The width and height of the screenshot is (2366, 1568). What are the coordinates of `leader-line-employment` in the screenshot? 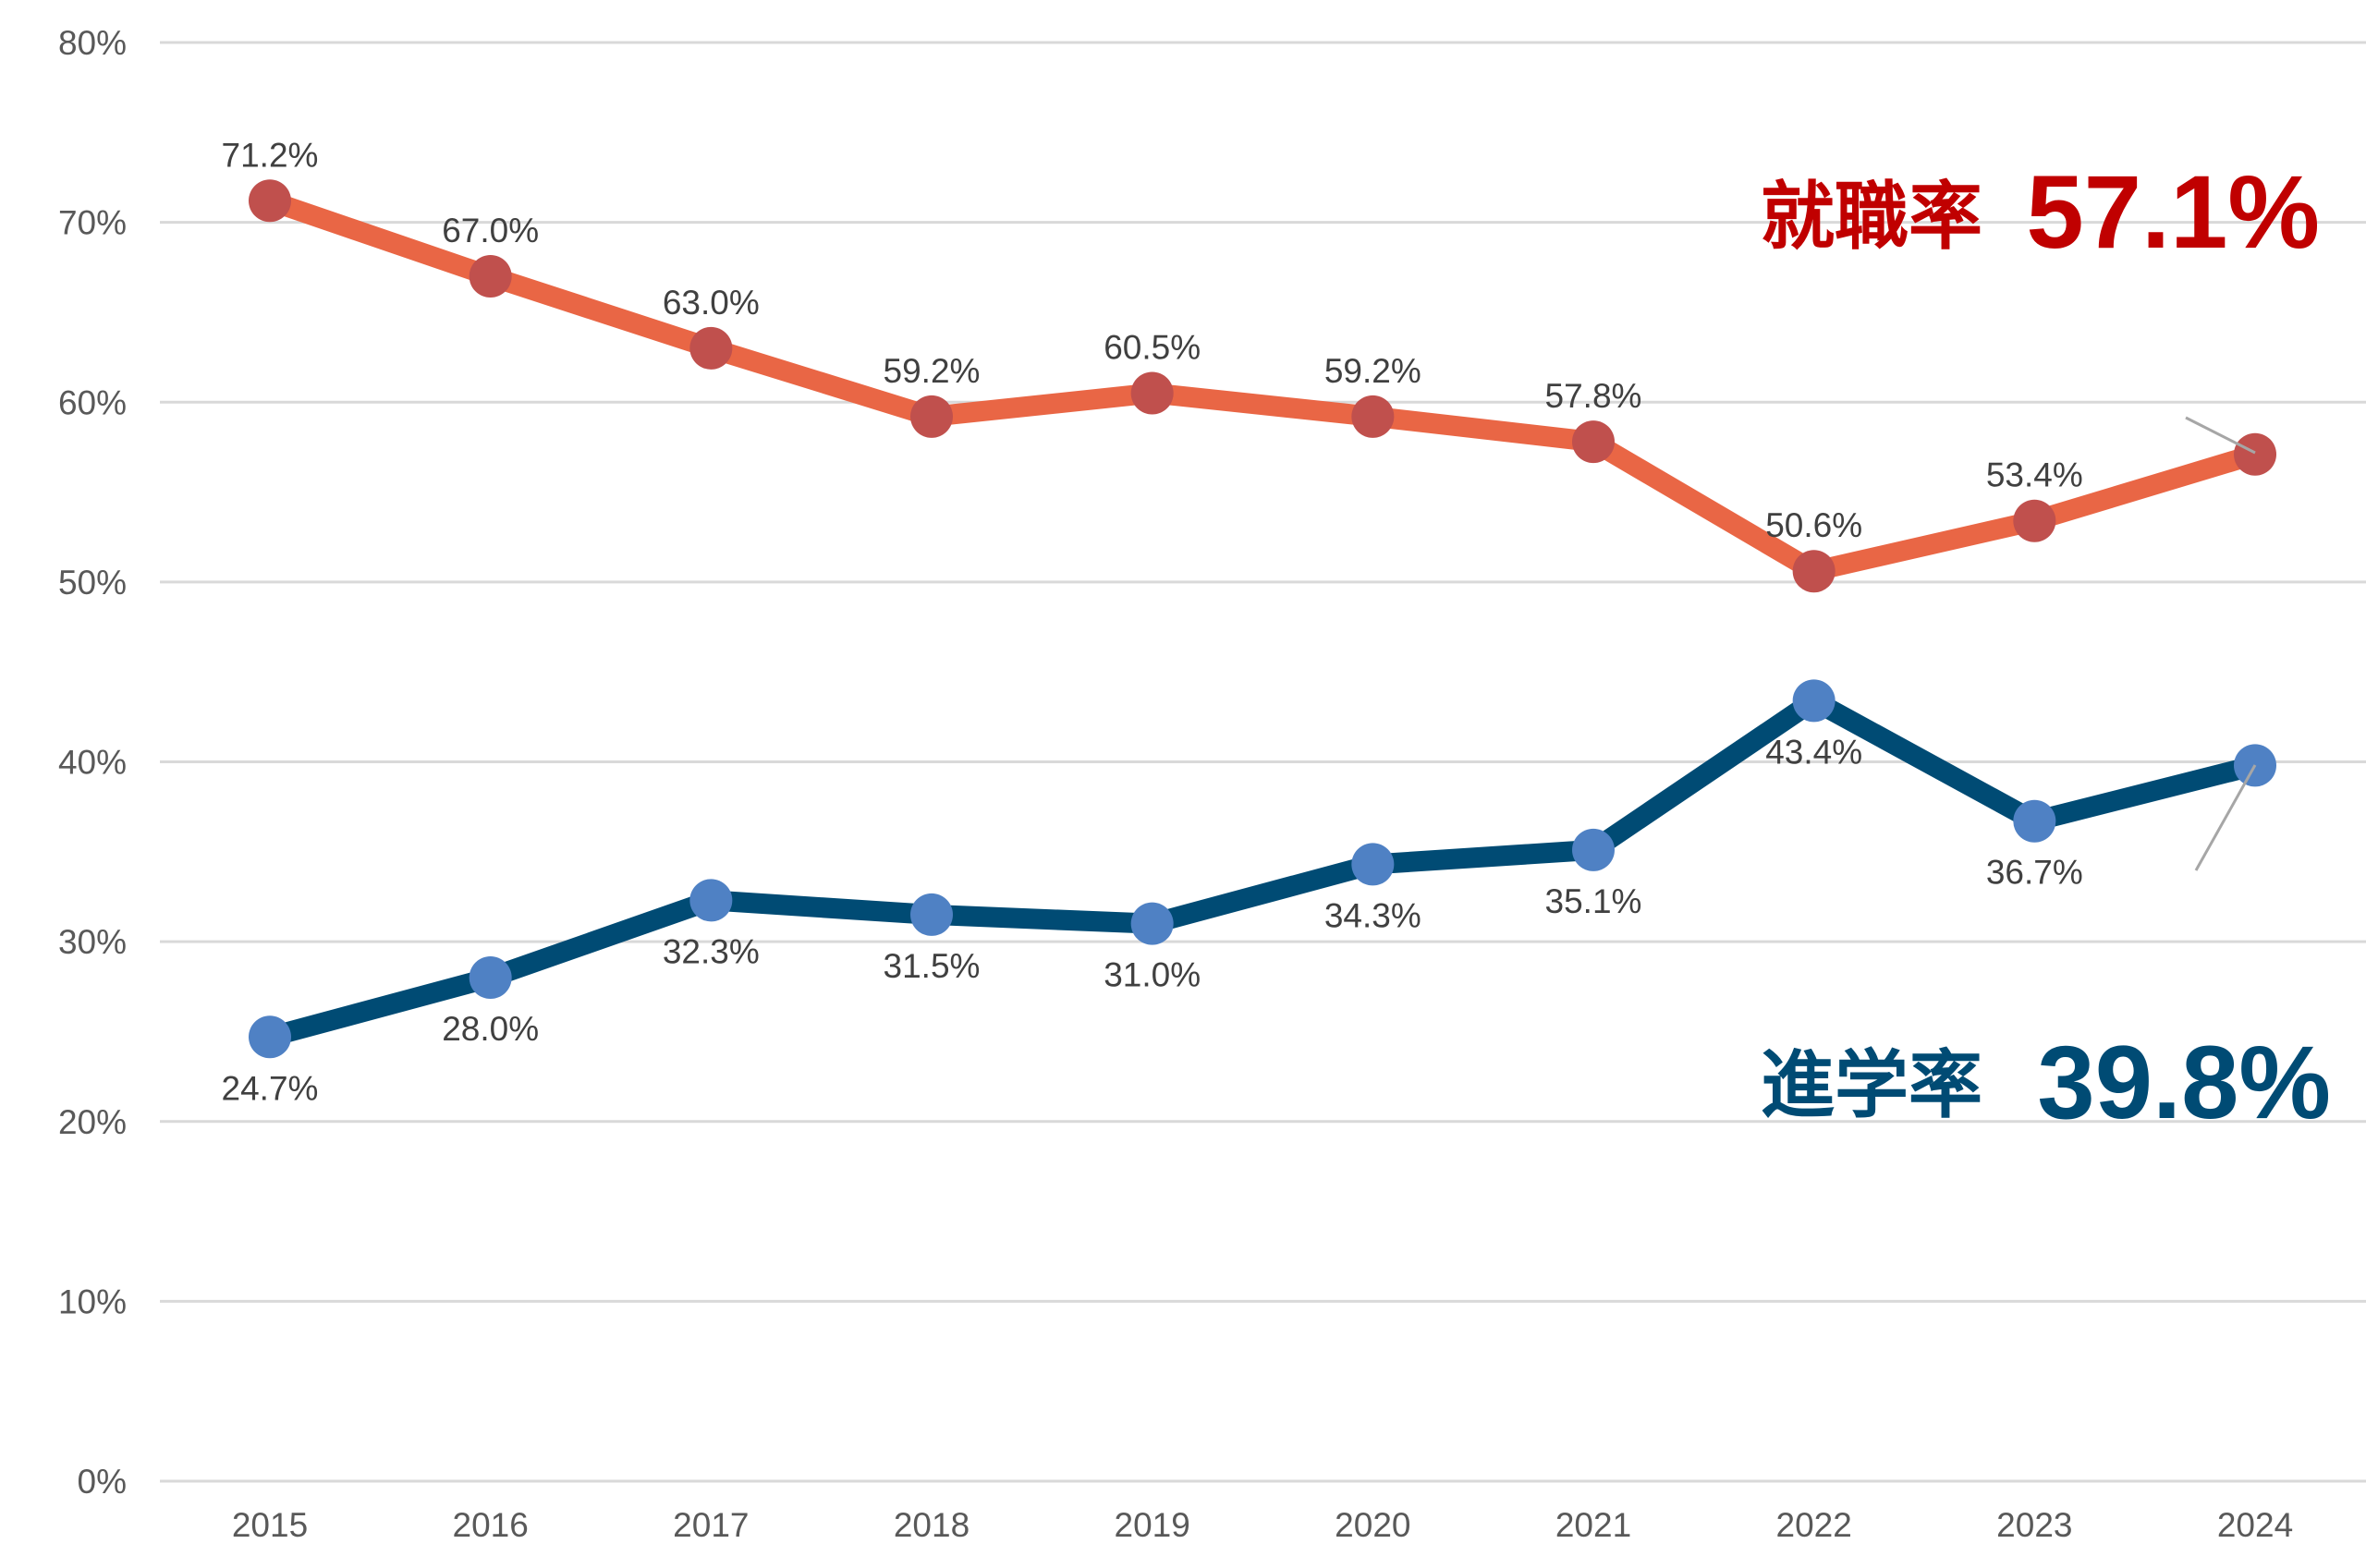 It's located at (2220, 435).